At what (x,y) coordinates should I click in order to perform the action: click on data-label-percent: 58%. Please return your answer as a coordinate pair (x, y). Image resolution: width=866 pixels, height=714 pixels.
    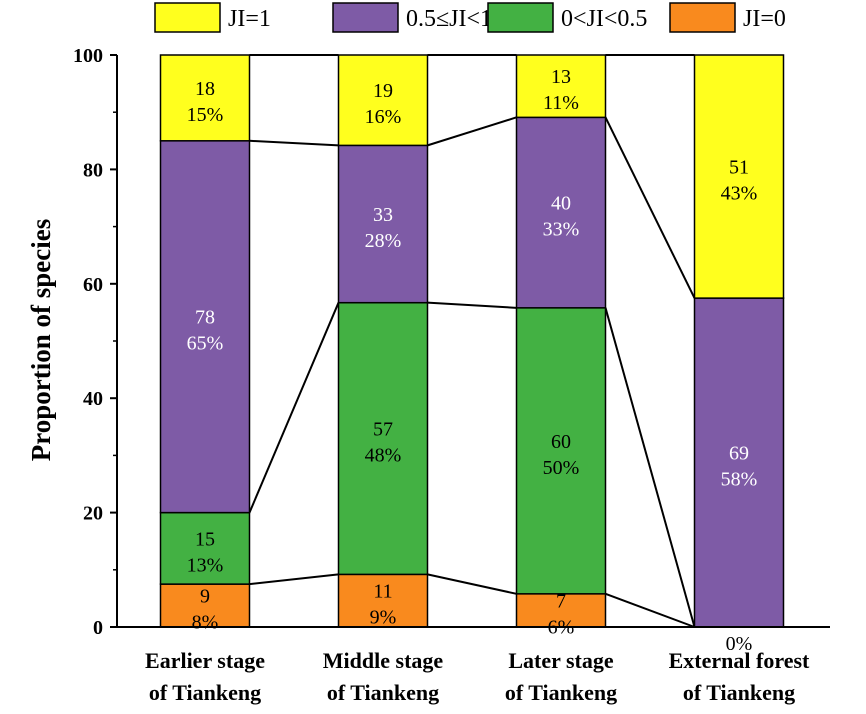
    Looking at the image, I should click on (739, 480).